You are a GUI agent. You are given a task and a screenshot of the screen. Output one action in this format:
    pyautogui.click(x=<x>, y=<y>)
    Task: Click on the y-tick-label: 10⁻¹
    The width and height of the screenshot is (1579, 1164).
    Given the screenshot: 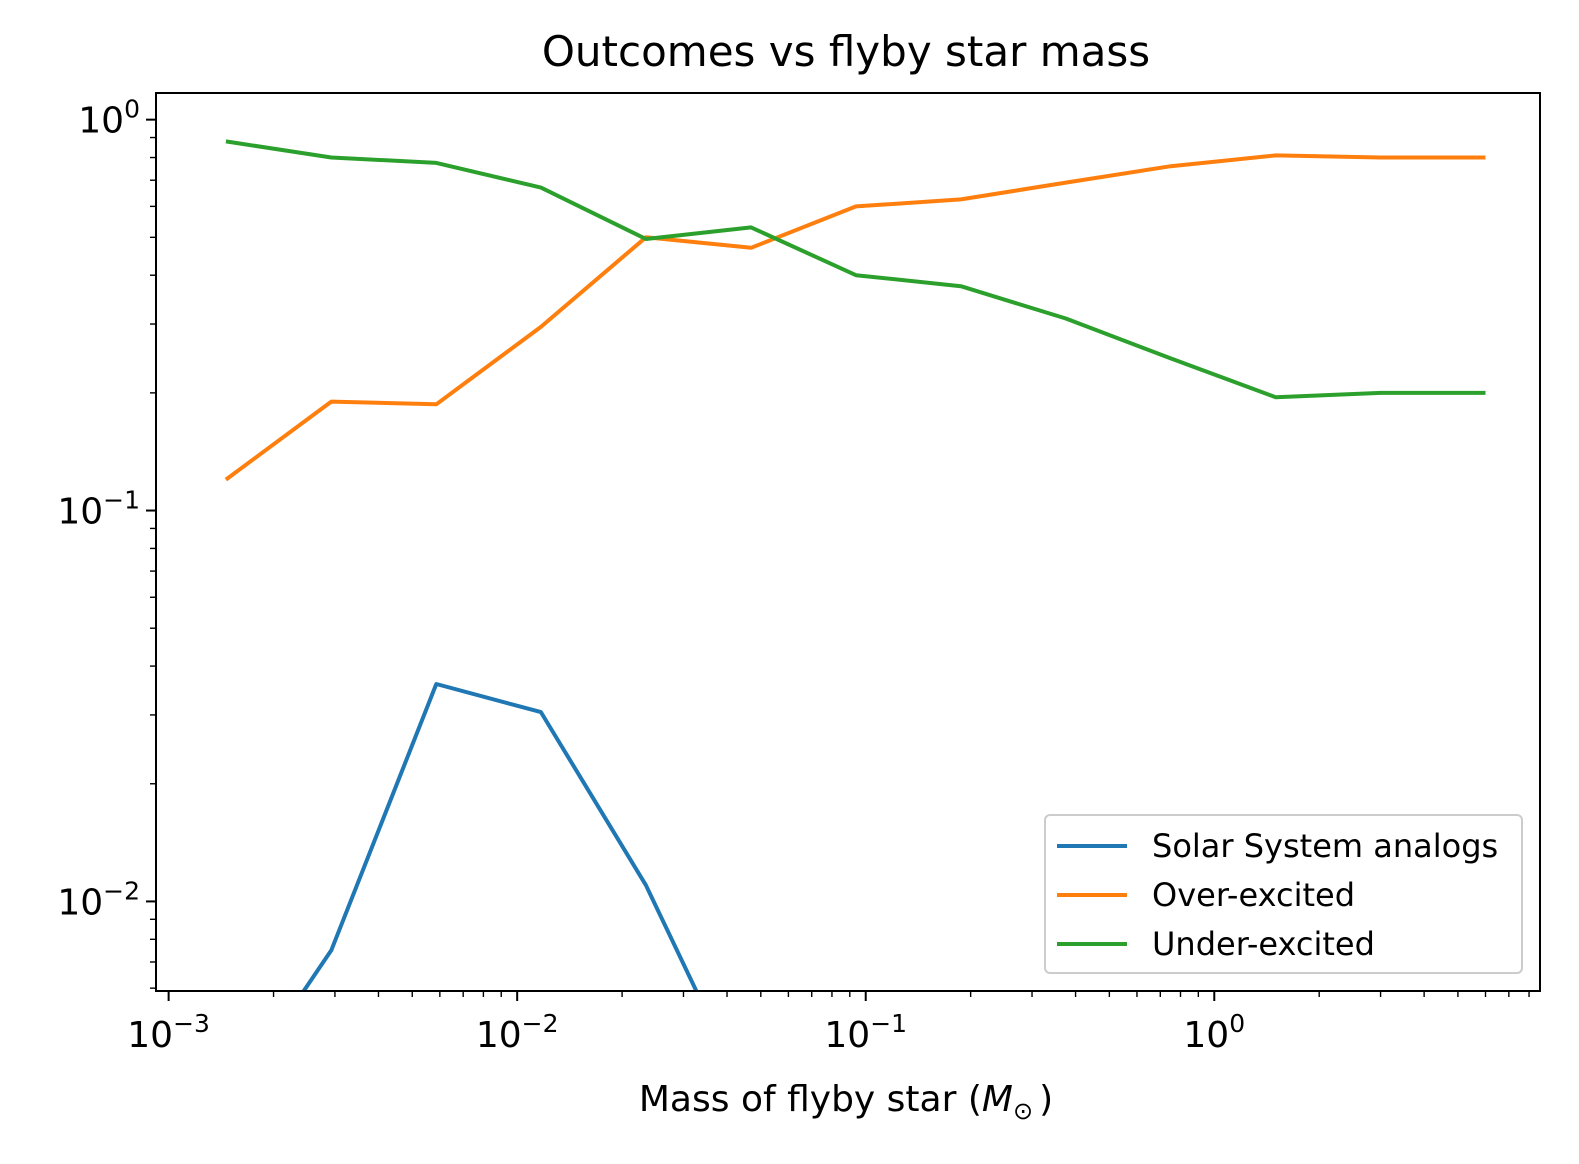 What is the action you would take?
    pyautogui.click(x=98, y=509)
    